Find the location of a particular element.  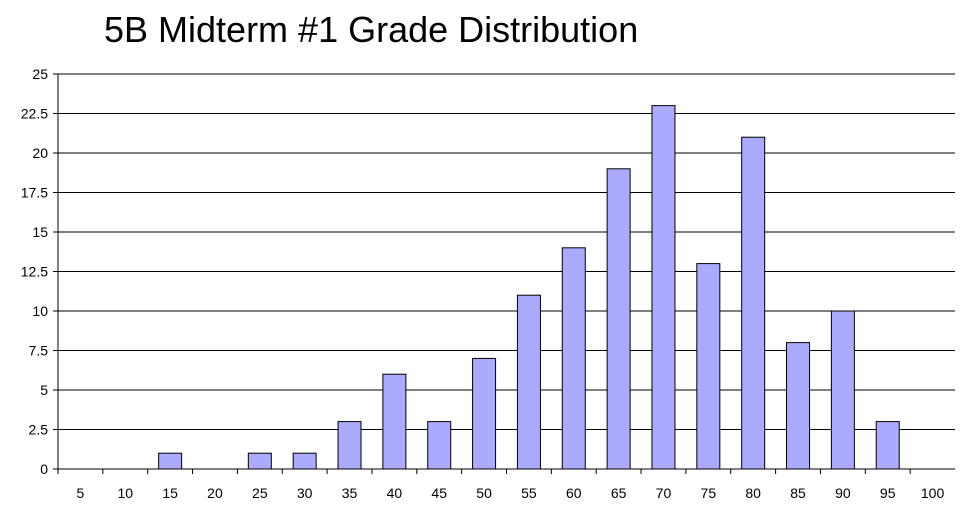

x-tick-label: 80 is located at coordinates (753, 493).